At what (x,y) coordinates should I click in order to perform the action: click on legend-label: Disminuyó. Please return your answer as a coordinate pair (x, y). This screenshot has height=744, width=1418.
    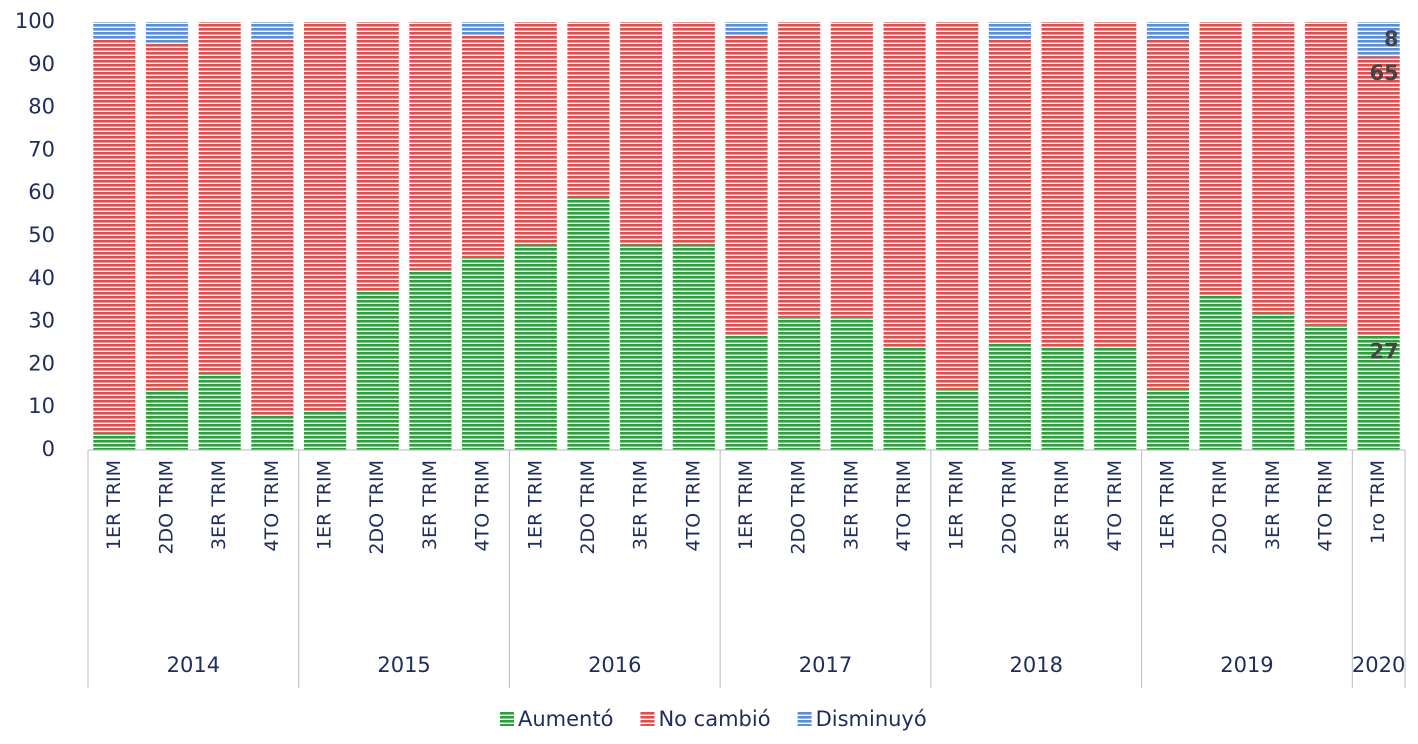
    Looking at the image, I should click on (871, 719).